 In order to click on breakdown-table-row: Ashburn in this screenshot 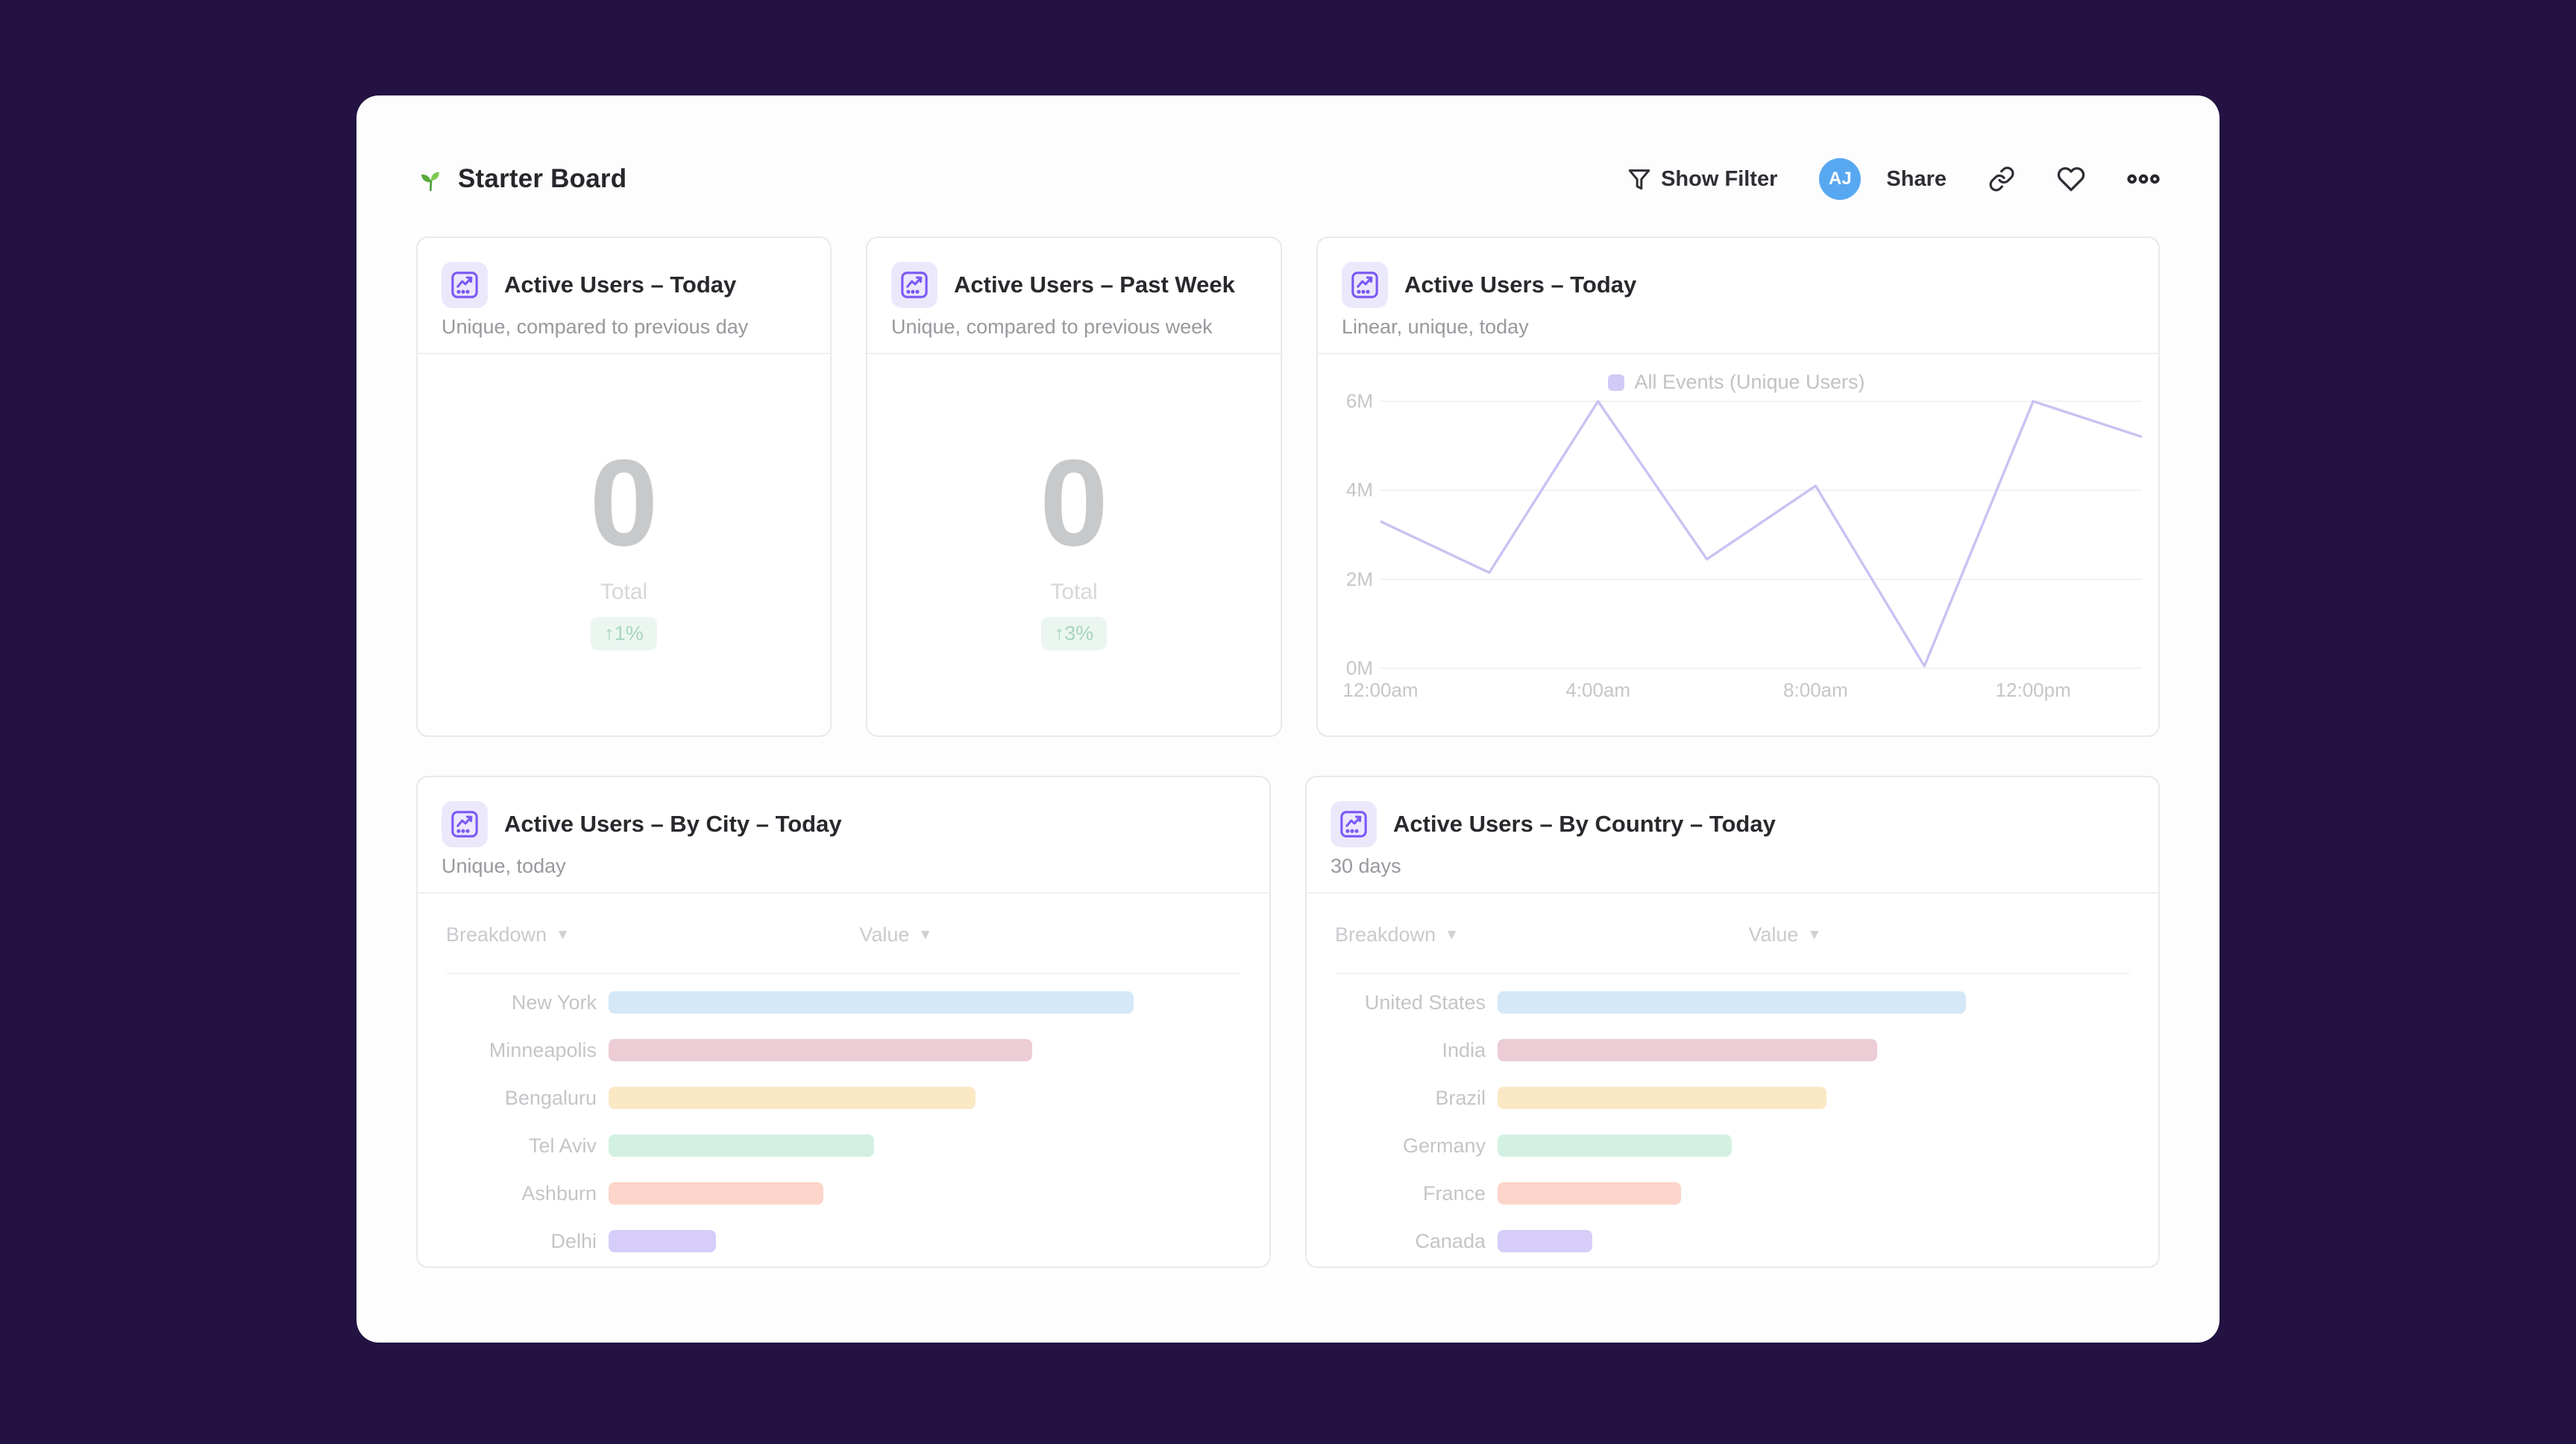, I will do `click(844, 1193)`.